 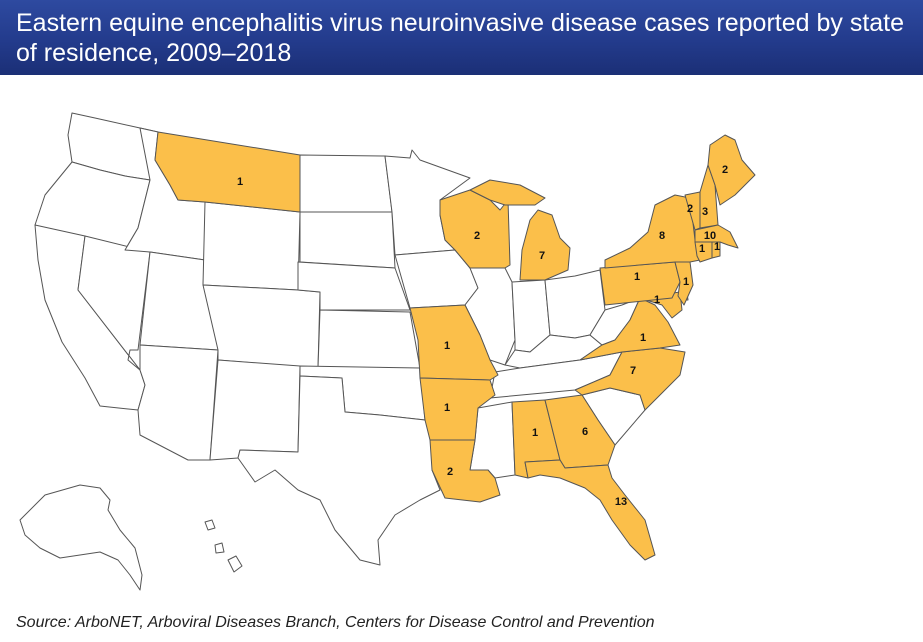 I want to click on state-north-carolina, so click(x=630, y=379).